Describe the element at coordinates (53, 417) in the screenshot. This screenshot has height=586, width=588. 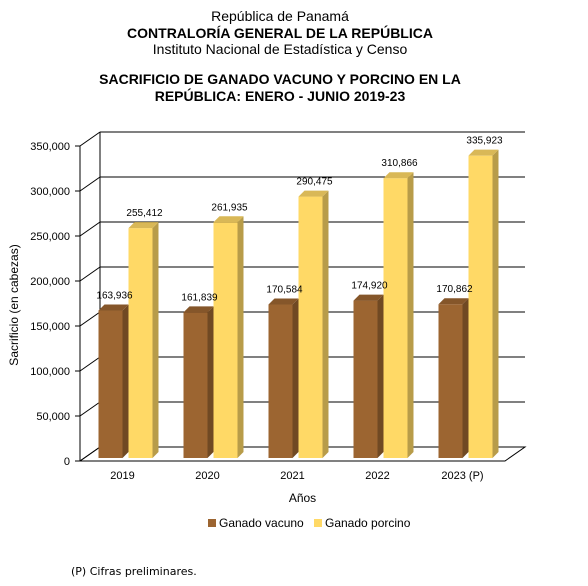
I see `y-tick-label: 50,000` at that location.